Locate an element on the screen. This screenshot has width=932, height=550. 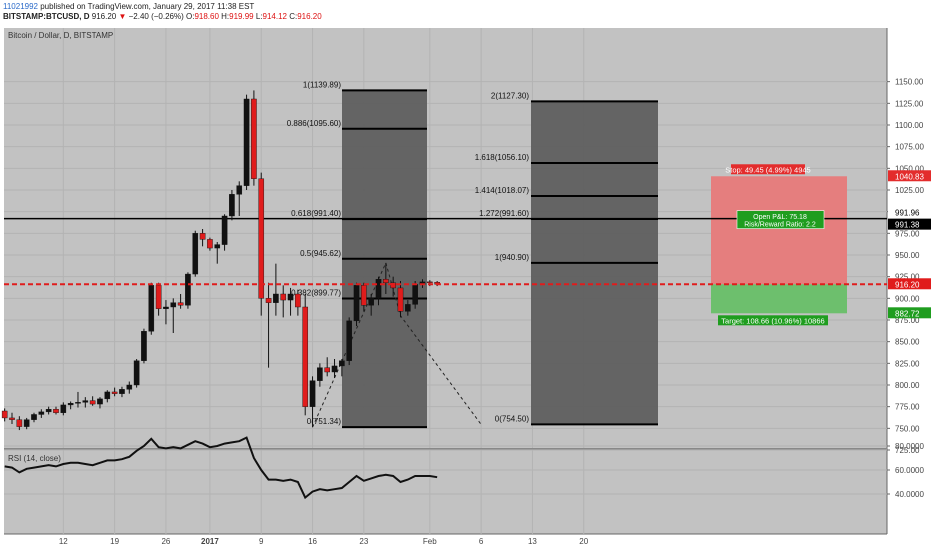
last-price: 916.20 is located at coordinates (104, 16).